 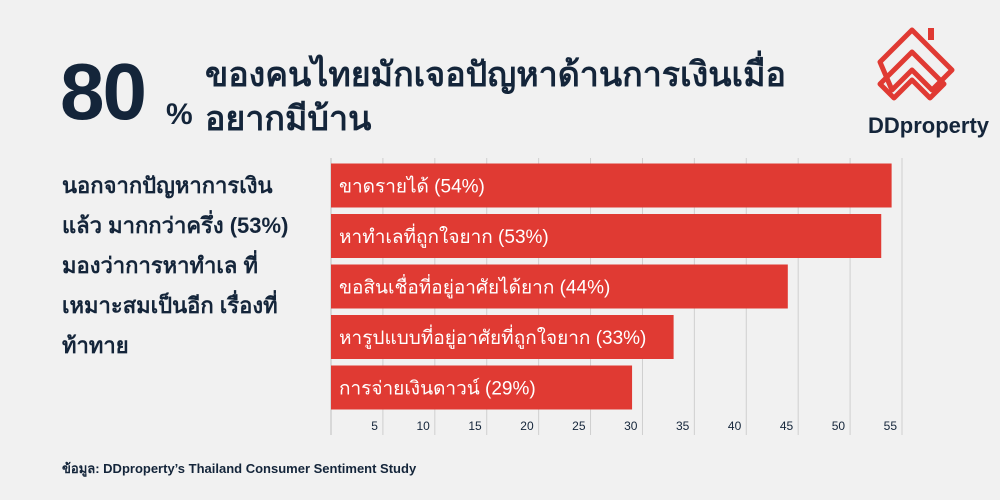 What do you see at coordinates (374, 426) in the screenshot?
I see `x-tick-label: 5` at bounding box center [374, 426].